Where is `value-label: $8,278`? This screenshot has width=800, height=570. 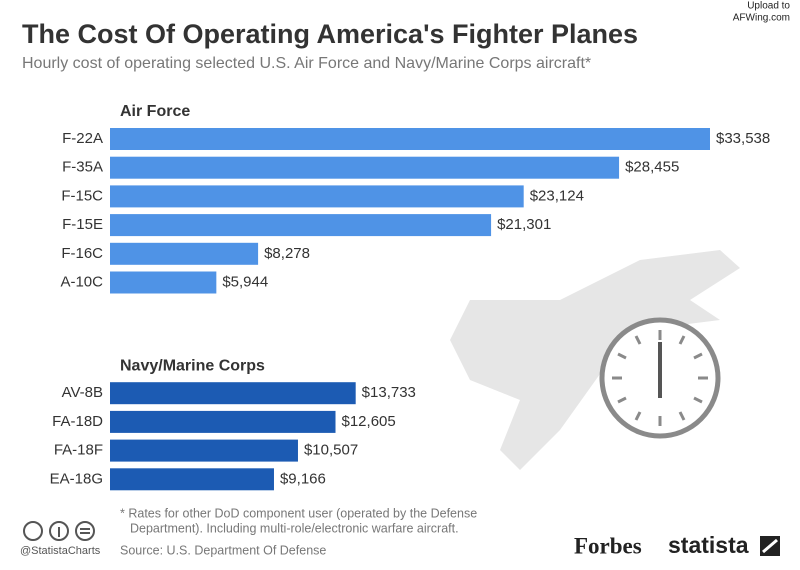
value-label: $8,278 is located at coordinates (287, 253).